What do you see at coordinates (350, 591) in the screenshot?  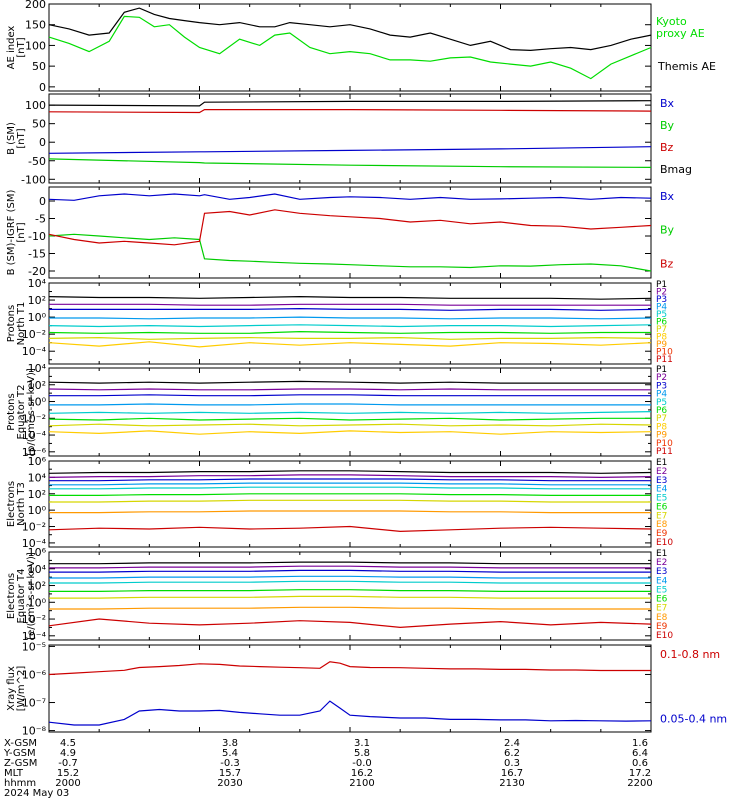 I see `series-e6` at bounding box center [350, 591].